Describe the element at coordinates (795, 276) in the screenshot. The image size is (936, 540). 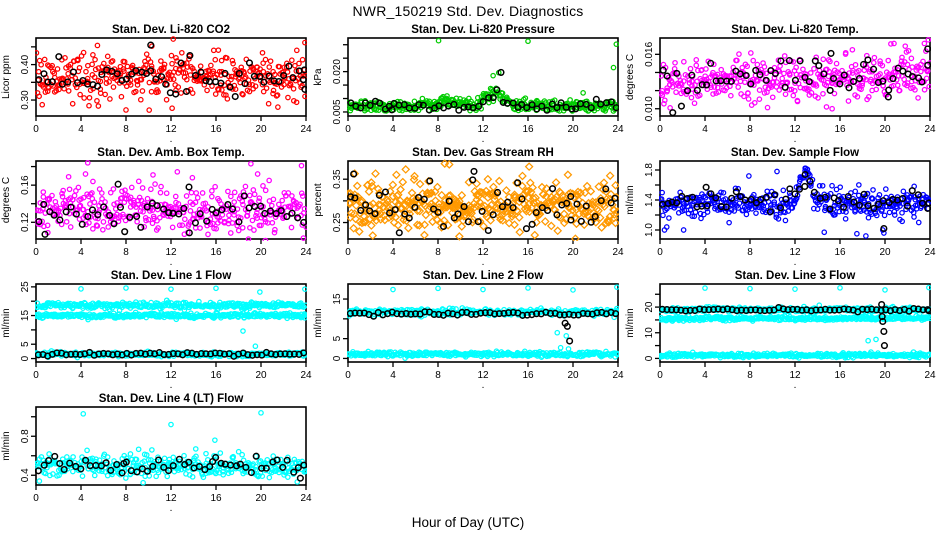
I see `panel-title: Stan. Dev. Line 3 Flow` at that location.